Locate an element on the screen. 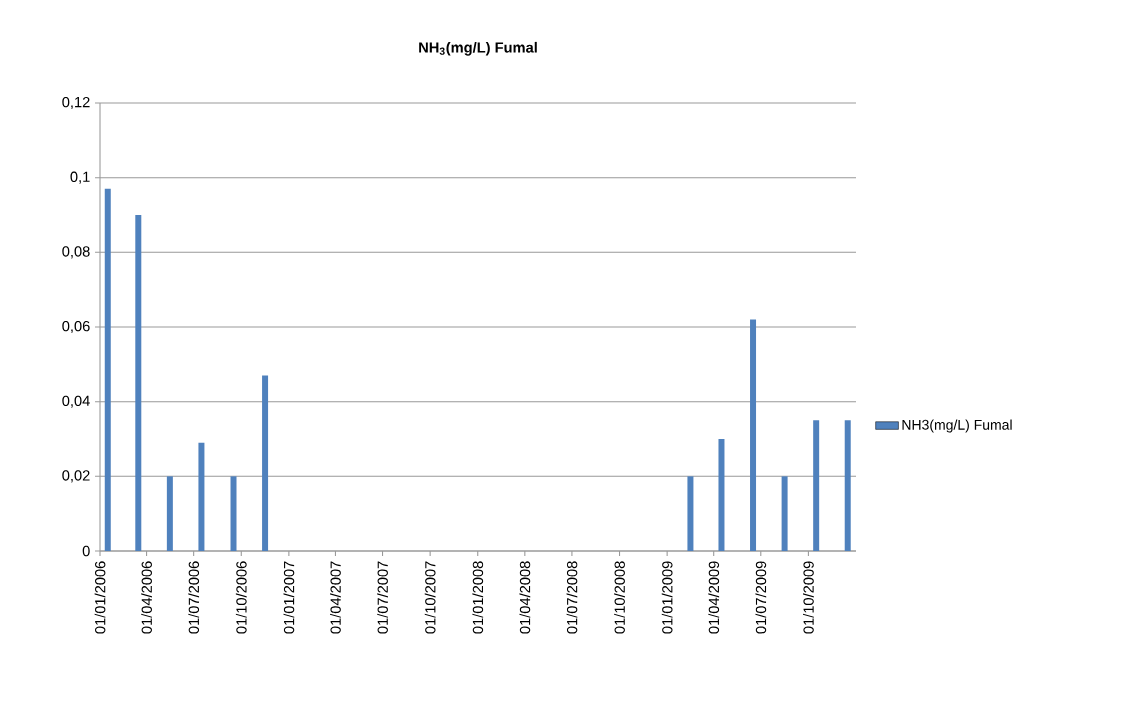  y-tick-label: 0,1 is located at coordinates (80, 177).